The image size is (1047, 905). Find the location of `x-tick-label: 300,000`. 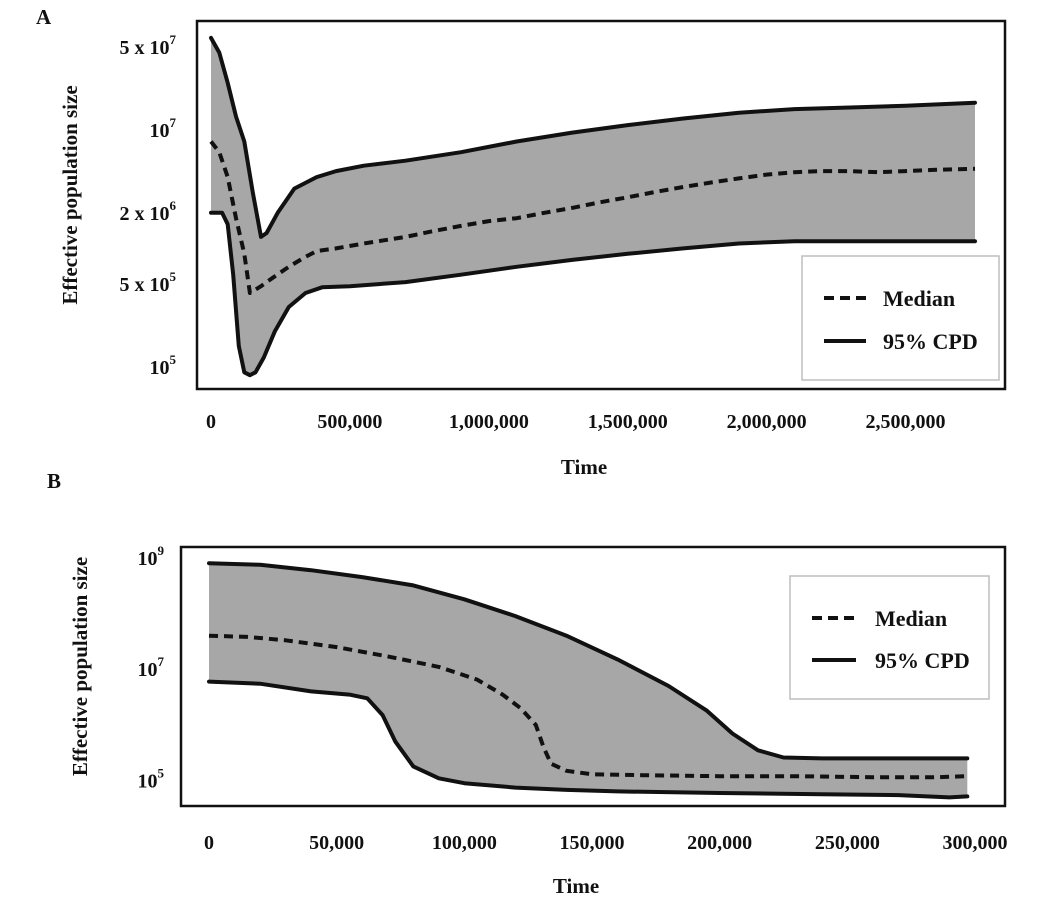

x-tick-label: 300,000 is located at coordinates (975, 843).